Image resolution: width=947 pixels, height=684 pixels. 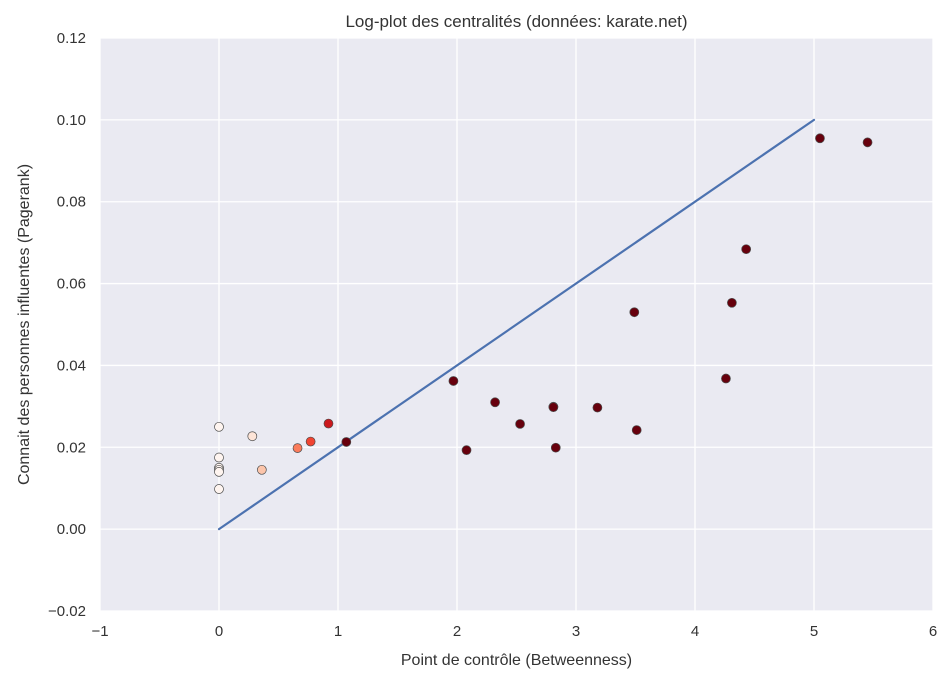 What do you see at coordinates (67, 611) in the screenshot?
I see `y-tick-label: −0.02` at bounding box center [67, 611].